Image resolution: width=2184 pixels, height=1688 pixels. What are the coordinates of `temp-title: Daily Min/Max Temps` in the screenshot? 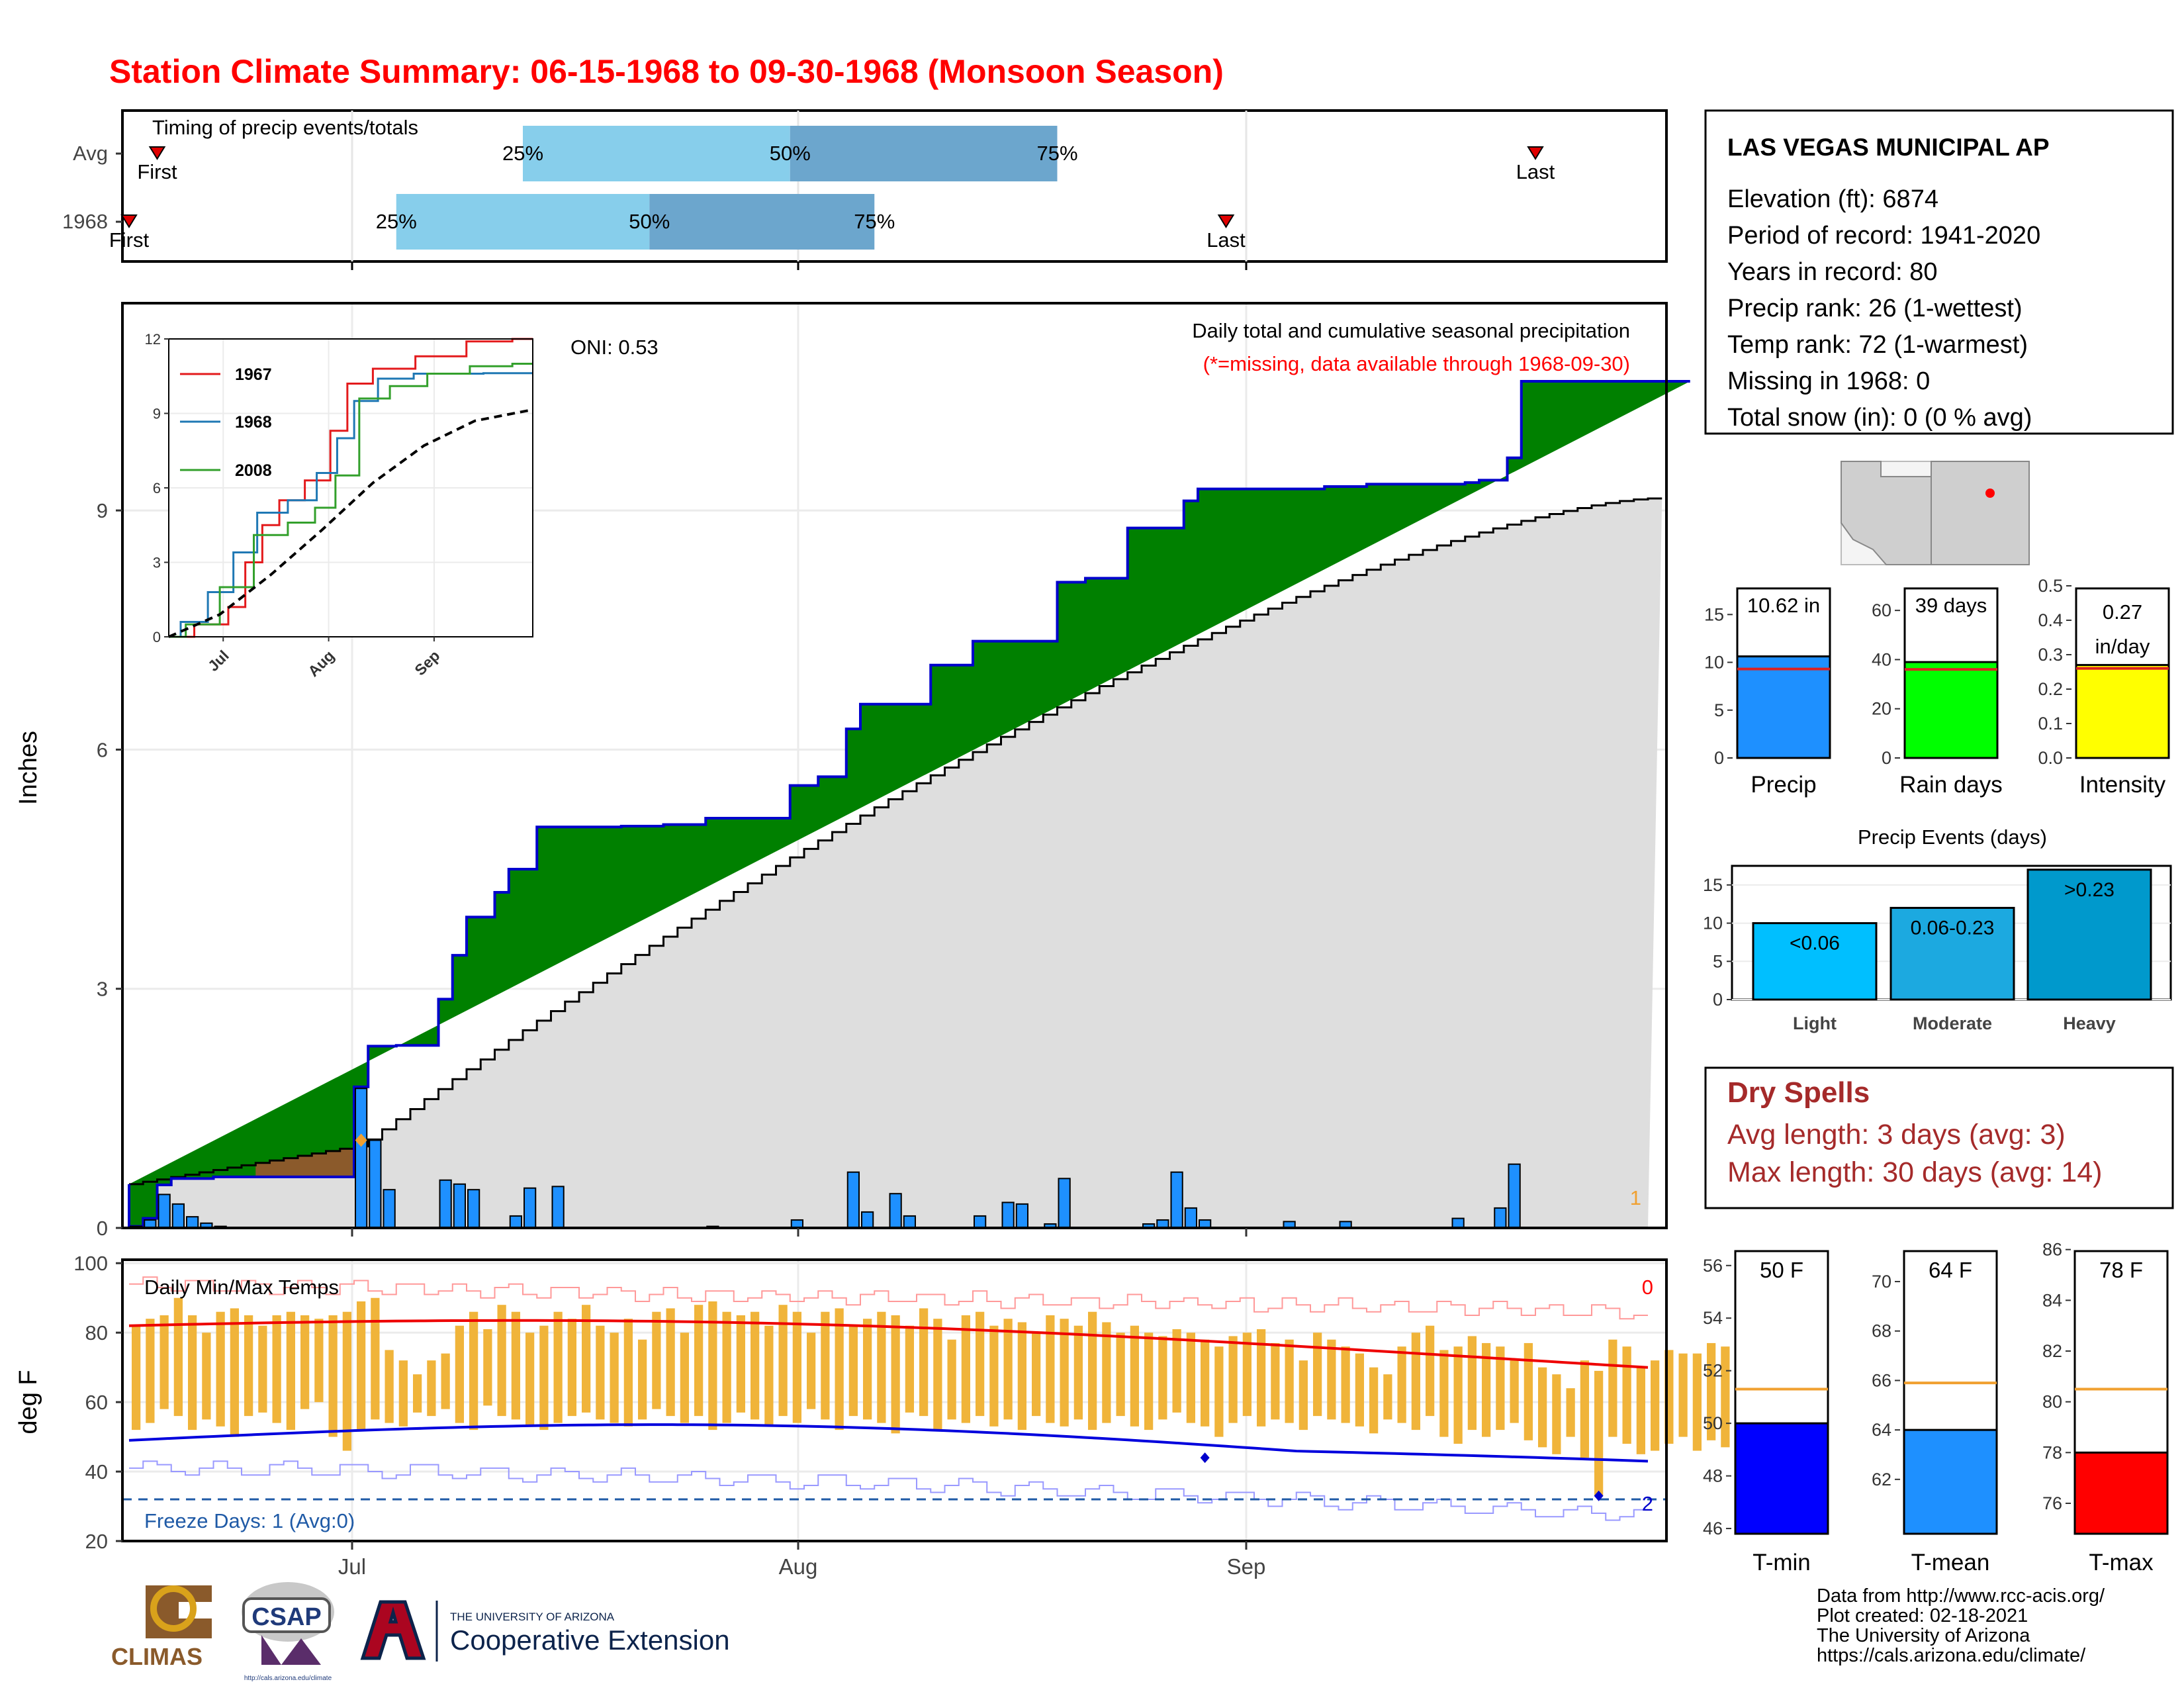 It's located at (241, 1287).